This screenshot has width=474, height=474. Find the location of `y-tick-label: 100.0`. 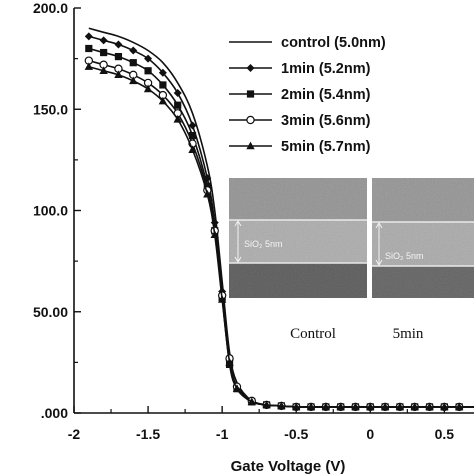

y-tick-label: 100.0 is located at coordinates (50, 211).